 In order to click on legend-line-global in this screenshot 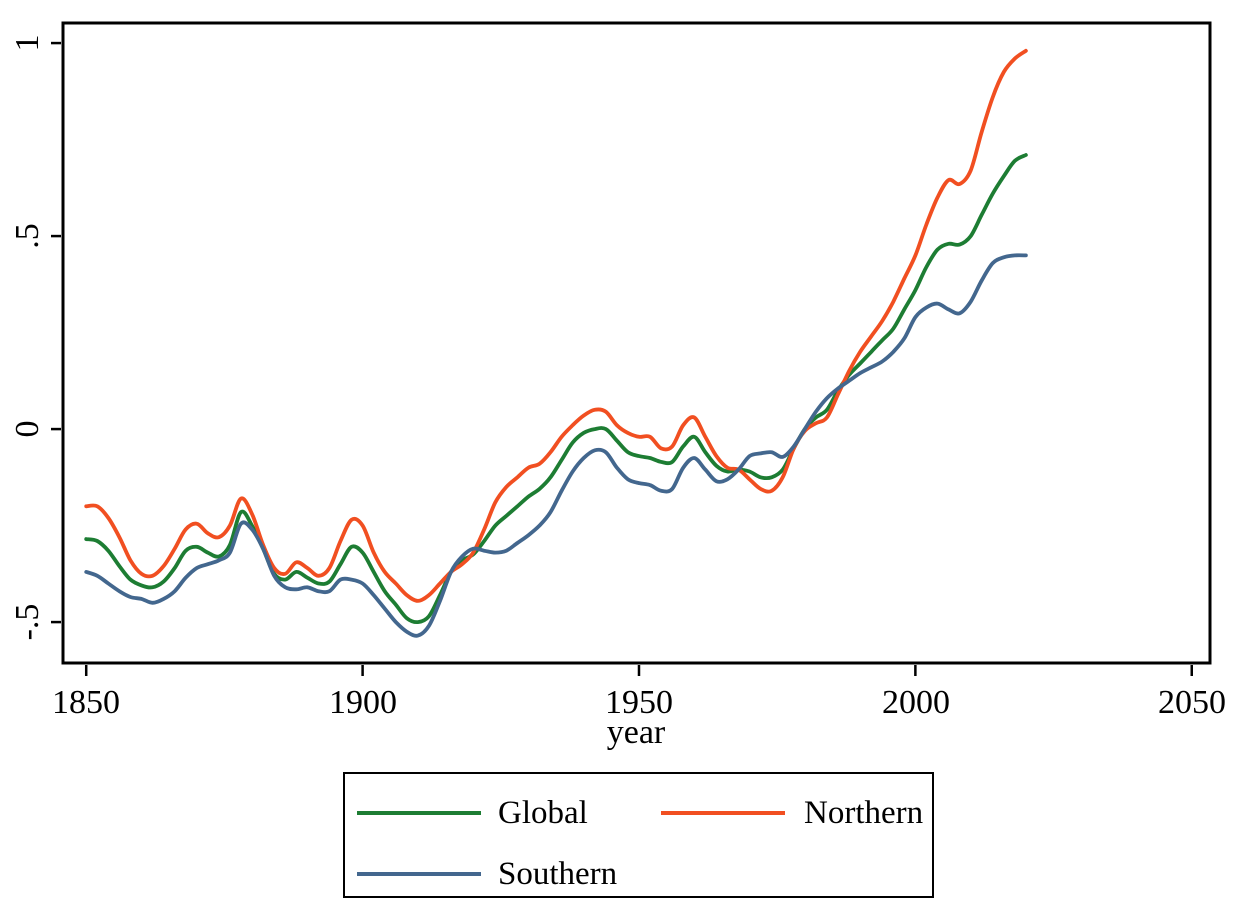, I will do `click(419, 813)`.